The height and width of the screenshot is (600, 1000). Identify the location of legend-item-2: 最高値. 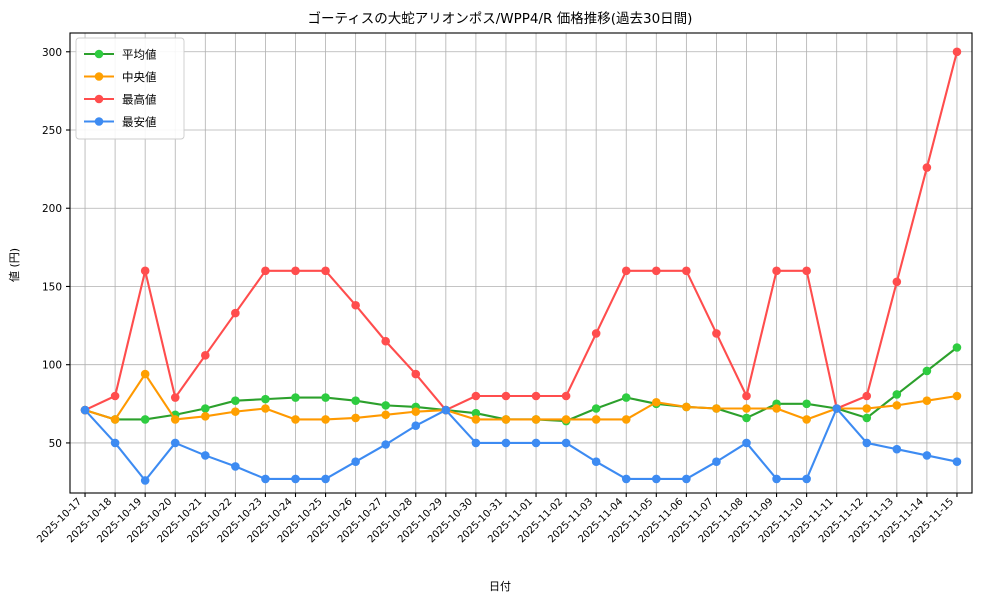
(120, 100).